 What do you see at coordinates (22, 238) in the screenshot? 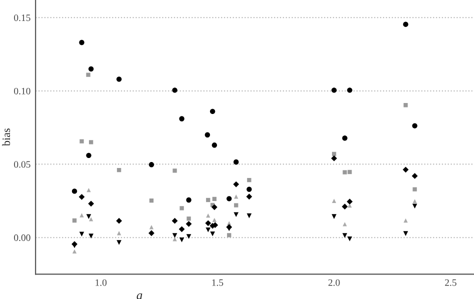
I see `y-tick-label: 0.00` at bounding box center [22, 238].